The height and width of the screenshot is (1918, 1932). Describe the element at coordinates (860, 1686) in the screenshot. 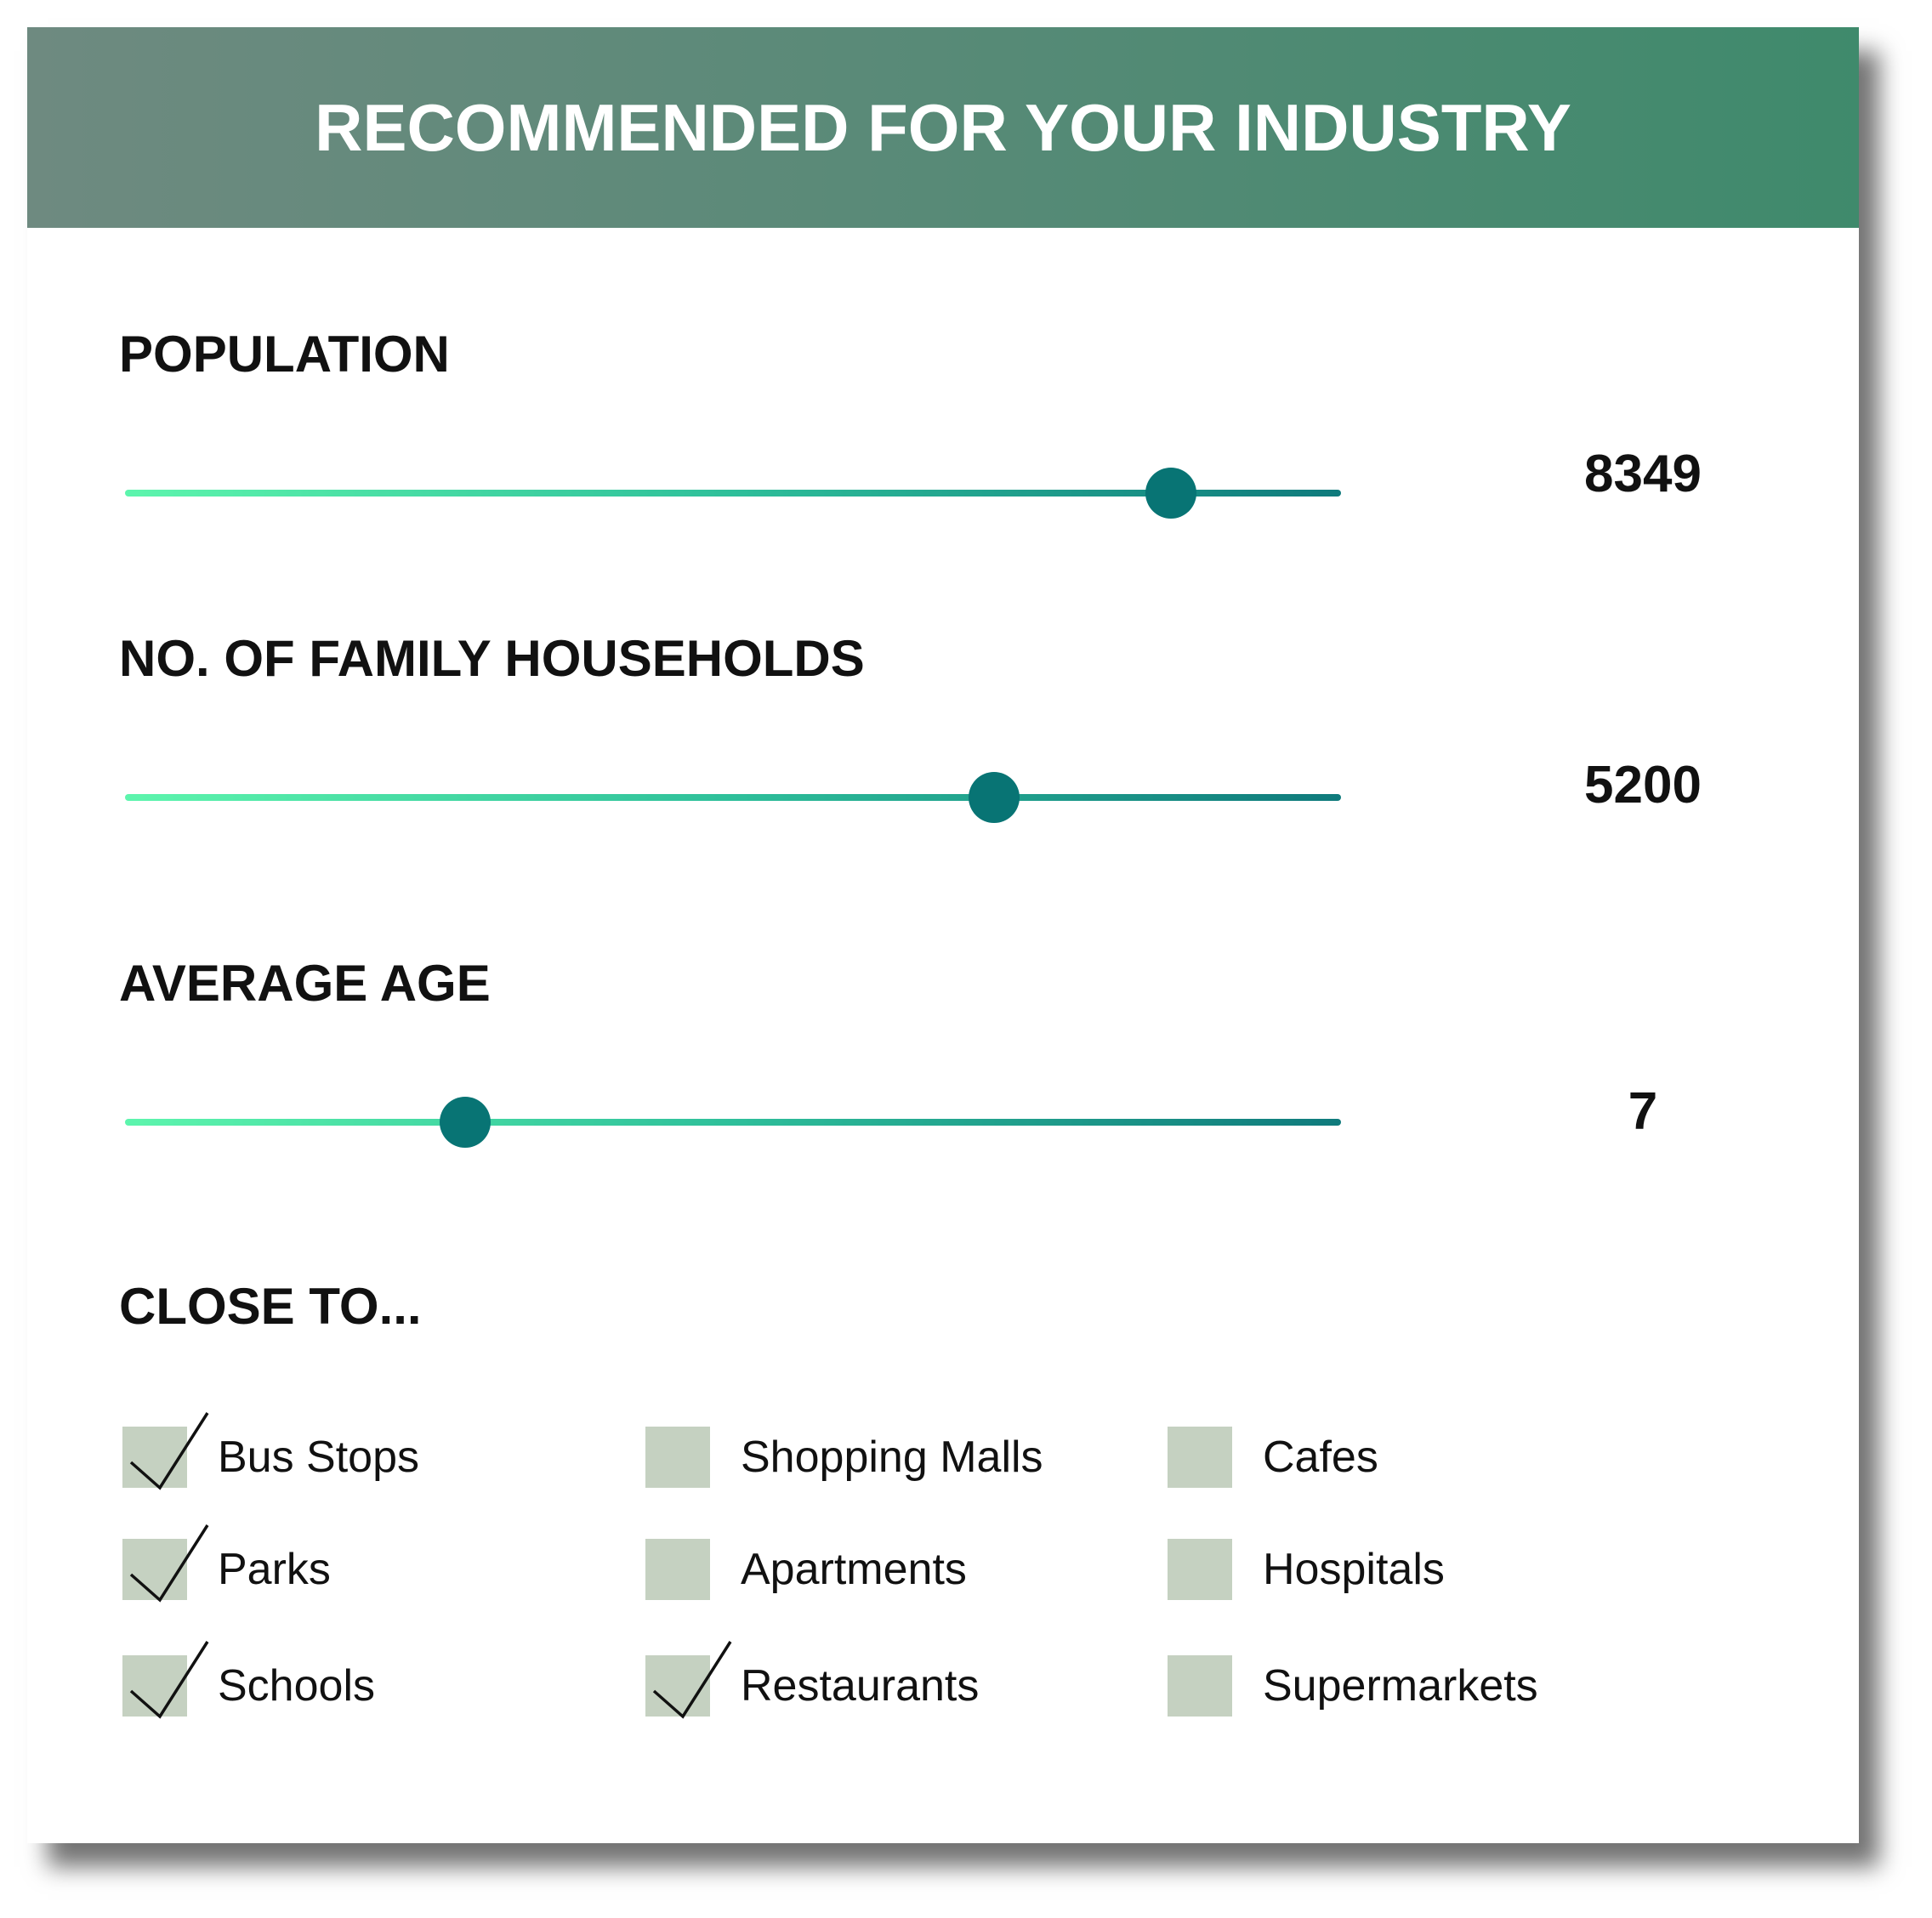

I see `close-to-option-label: Restaurants` at that location.